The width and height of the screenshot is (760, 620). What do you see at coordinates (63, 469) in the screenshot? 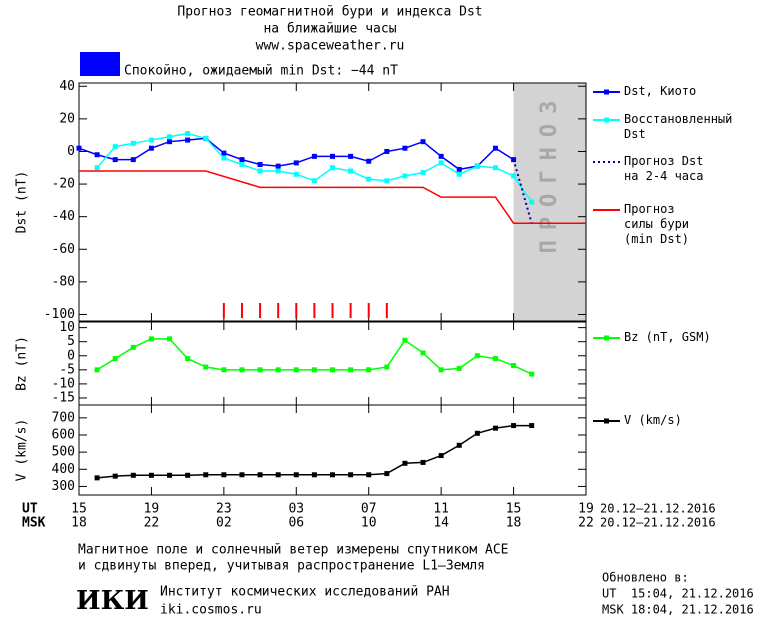
I see `y-tick-label: 400` at bounding box center [63, 469].